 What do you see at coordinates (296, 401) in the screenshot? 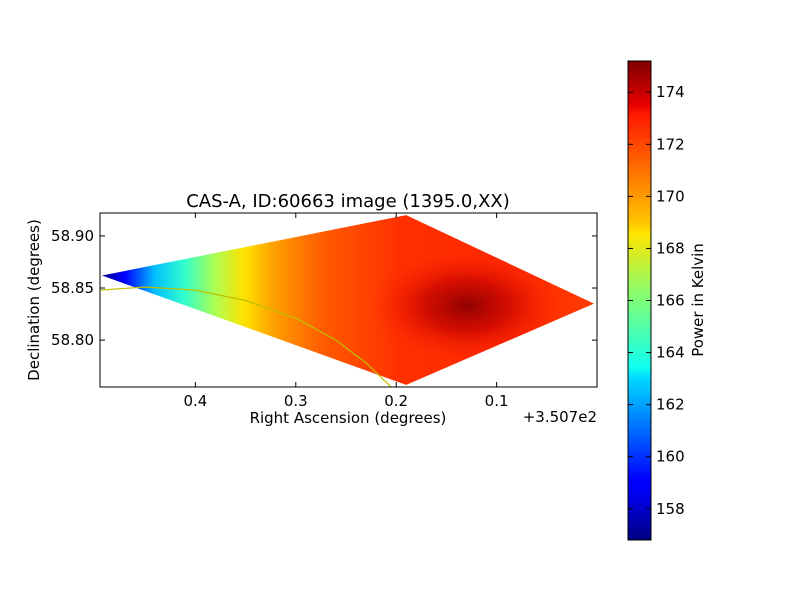
I see `x-tick-label: 0.3` at bounding box center [296, 401].